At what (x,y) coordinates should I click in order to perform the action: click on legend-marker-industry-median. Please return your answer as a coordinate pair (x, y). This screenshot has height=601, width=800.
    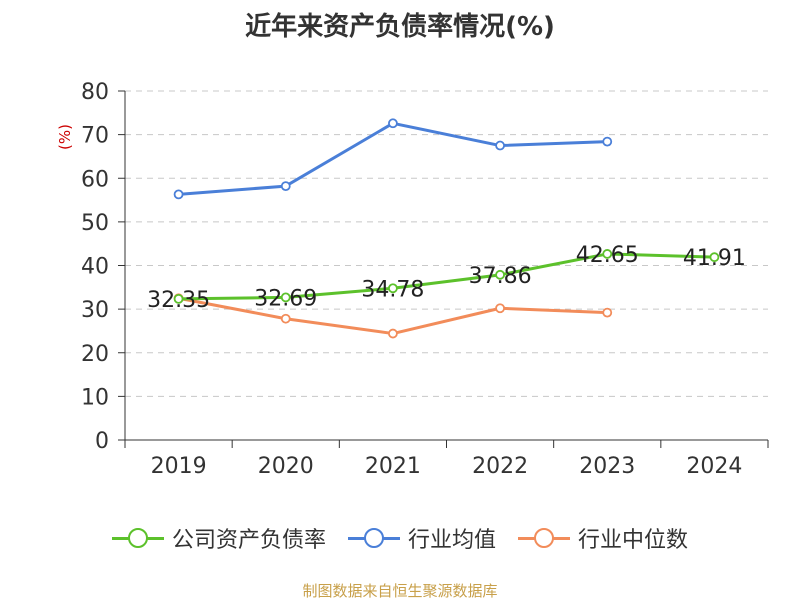
    Looking at the image, I should click on (544, 538).